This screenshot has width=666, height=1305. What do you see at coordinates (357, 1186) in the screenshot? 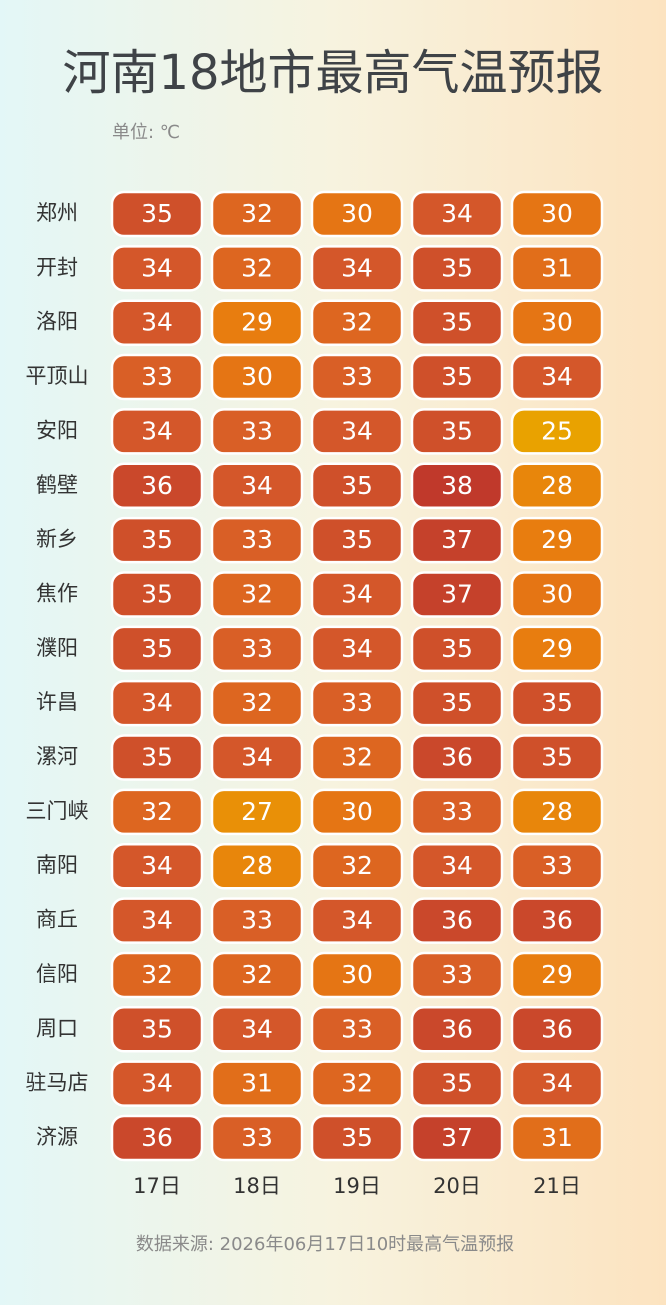
I see `column-label: 19日` at bounding box center [357, 1186].